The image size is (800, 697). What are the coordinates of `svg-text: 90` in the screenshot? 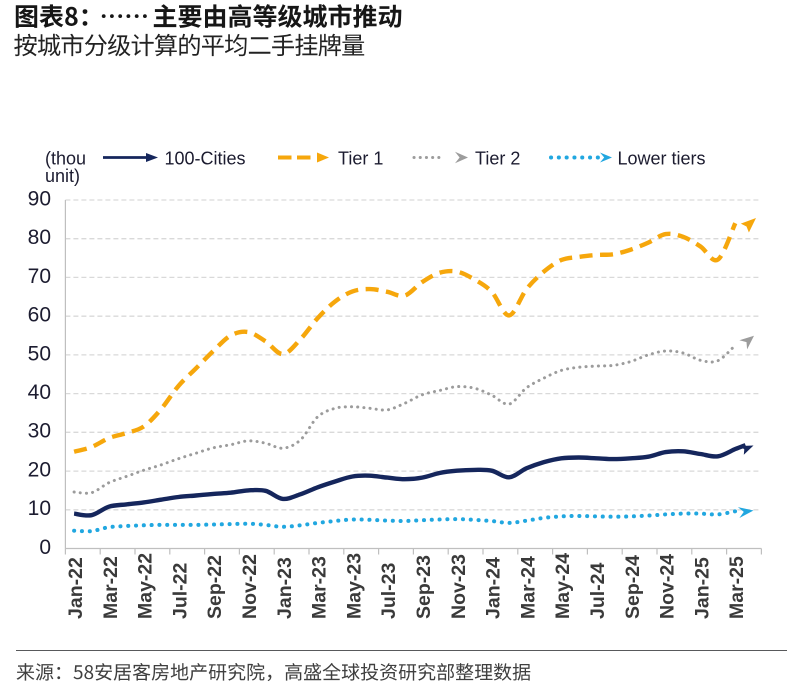 It's located at (39, 198).